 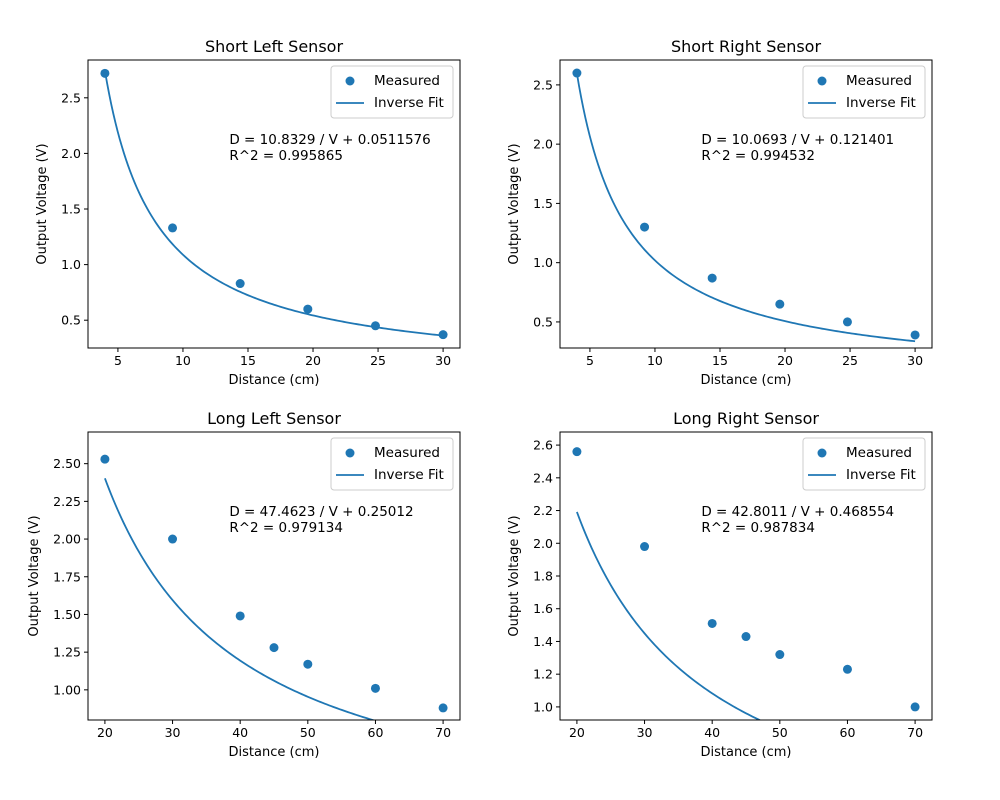 What do you see at coordinates (71, 320) in the screenshot?
I see `y-tick-label: 0.5` at bounding box center [71, 320].